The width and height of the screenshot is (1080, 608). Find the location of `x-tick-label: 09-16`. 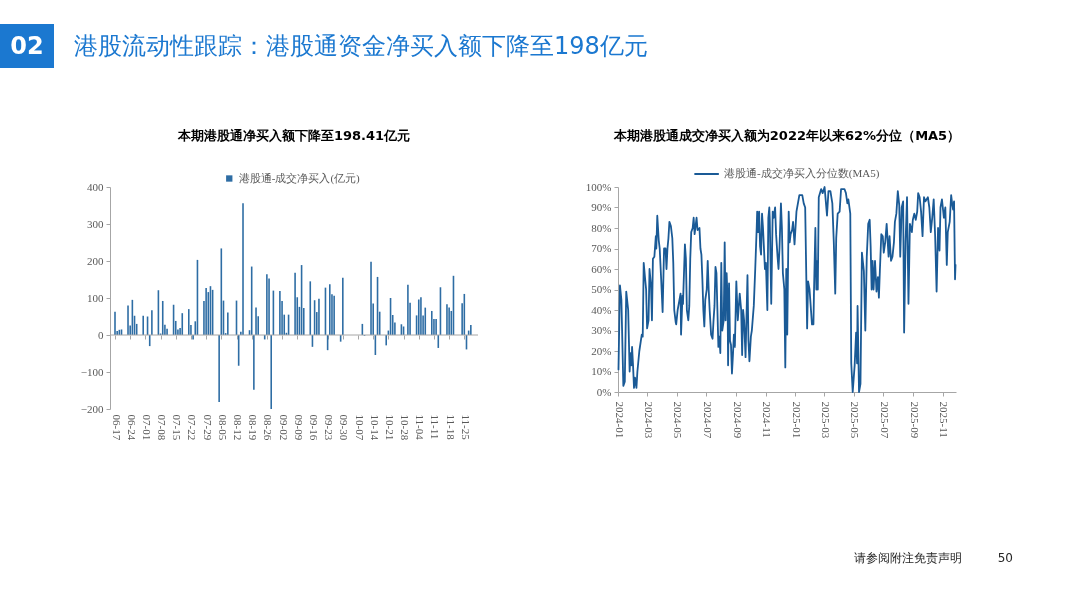

x-tick-label: 09-16 is located at coordinates (313, 427).